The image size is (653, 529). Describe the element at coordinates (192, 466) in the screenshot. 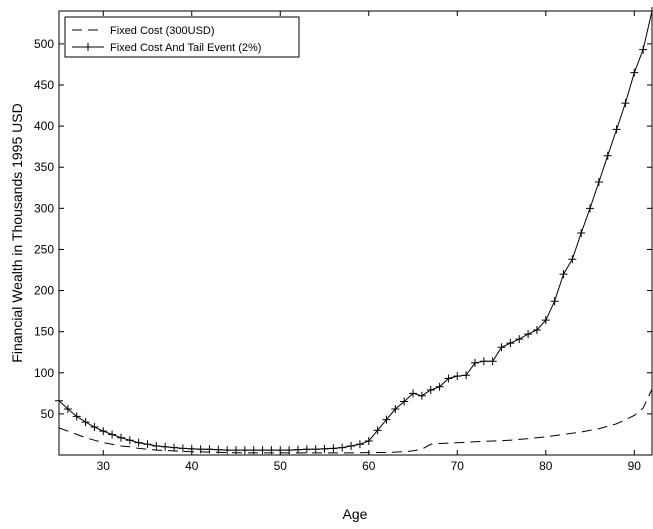

I see `x-tick-label: 40` at that location.